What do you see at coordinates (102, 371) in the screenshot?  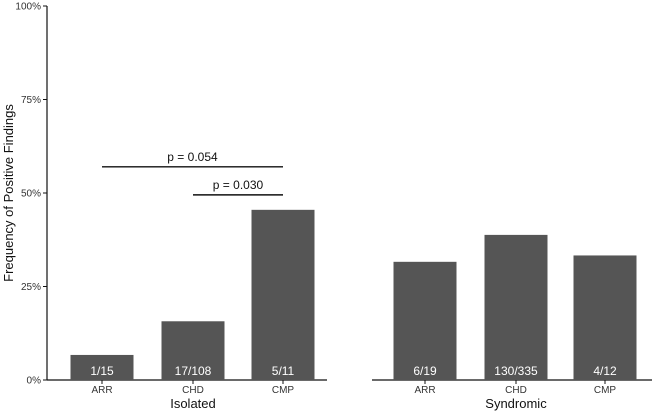 I see `bar-label: 1/15` at bounding box center [102, 371].